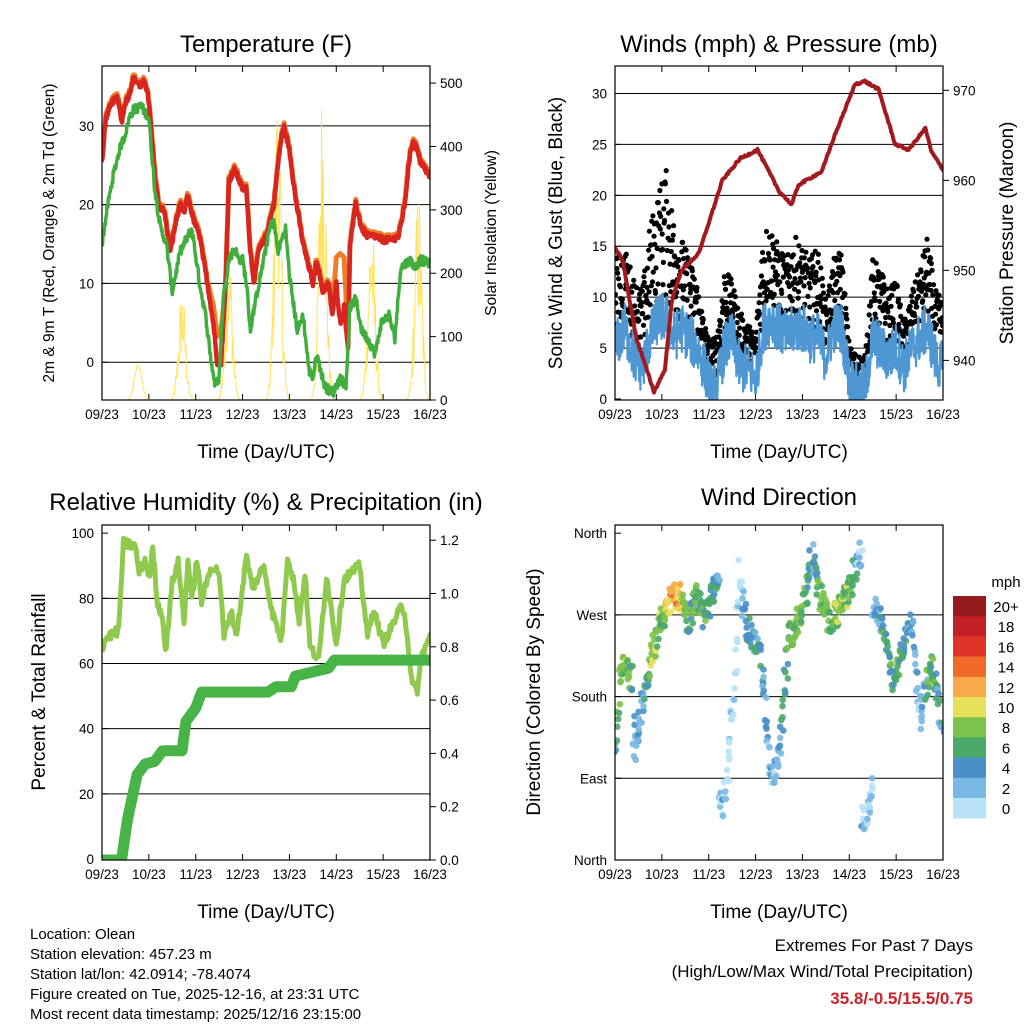 The image size is (1024, 1024). What do you see at coordinates (599, 246) in the screenshot?
I see `y-tick-label: 15` at bounding box center [599, 246].